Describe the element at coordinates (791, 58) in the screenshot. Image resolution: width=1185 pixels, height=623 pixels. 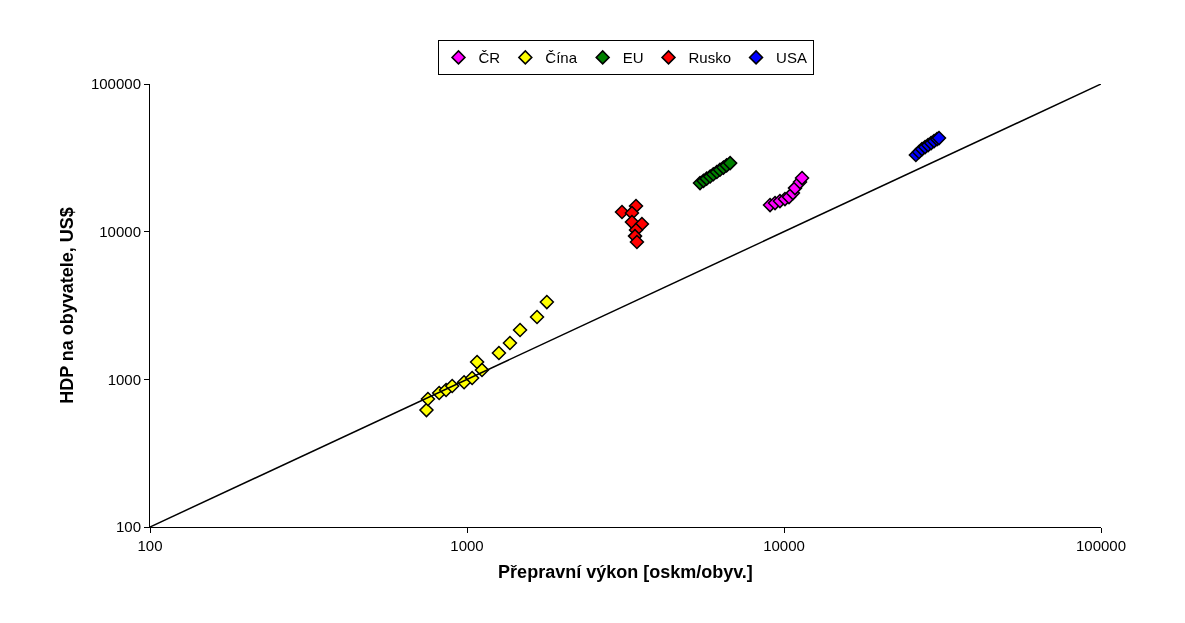
I see `legend-label: USA` at that location.